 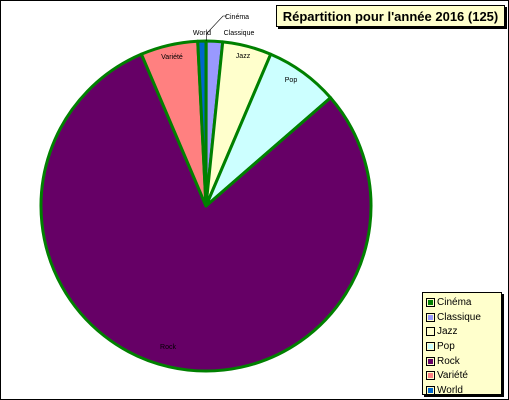 What do you see at coordinates (447, 332) in the screenshot?
I see `legend-label: Jazz` at bounding box center [447, 332].